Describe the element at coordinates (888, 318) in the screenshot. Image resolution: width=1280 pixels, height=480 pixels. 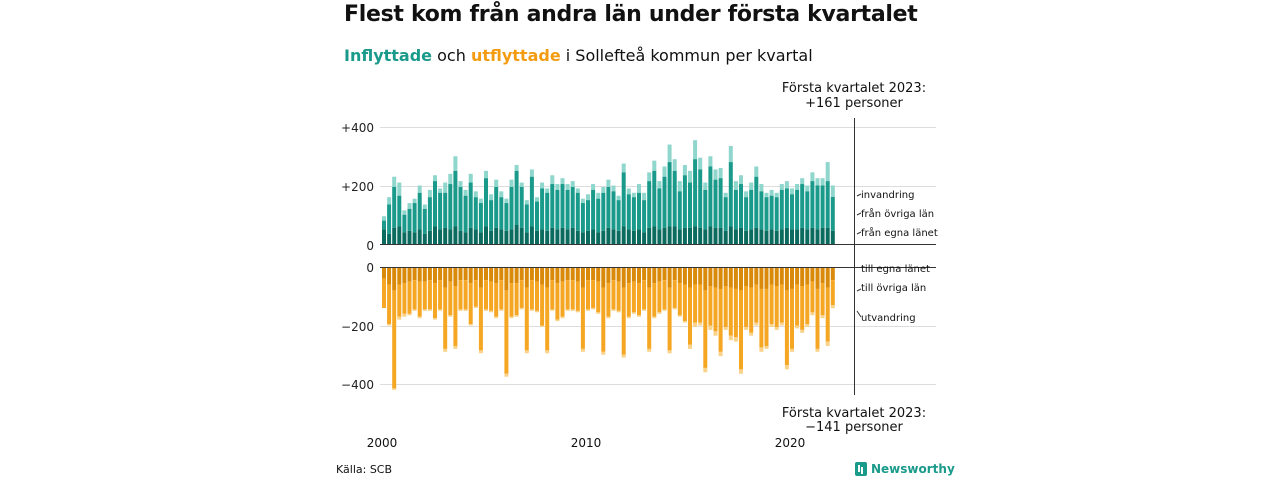
I see `legend-out-utvandring: utvandring` at that location.